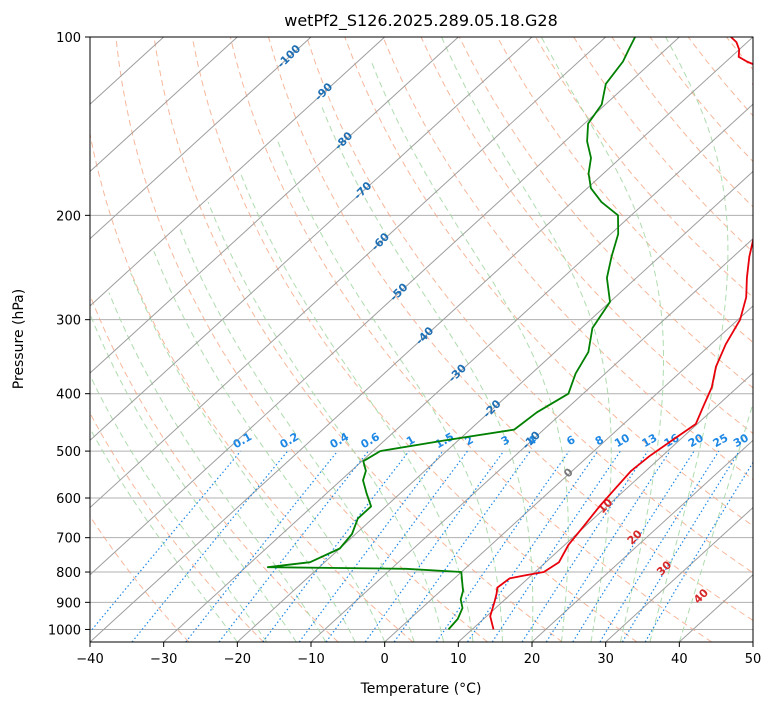 The height and width of the screenshot is (708, 775). What do you see at coordinates (605, 659) in the screenshot?
I see `x-tick-label: 30` at bounding box center [605, 659].